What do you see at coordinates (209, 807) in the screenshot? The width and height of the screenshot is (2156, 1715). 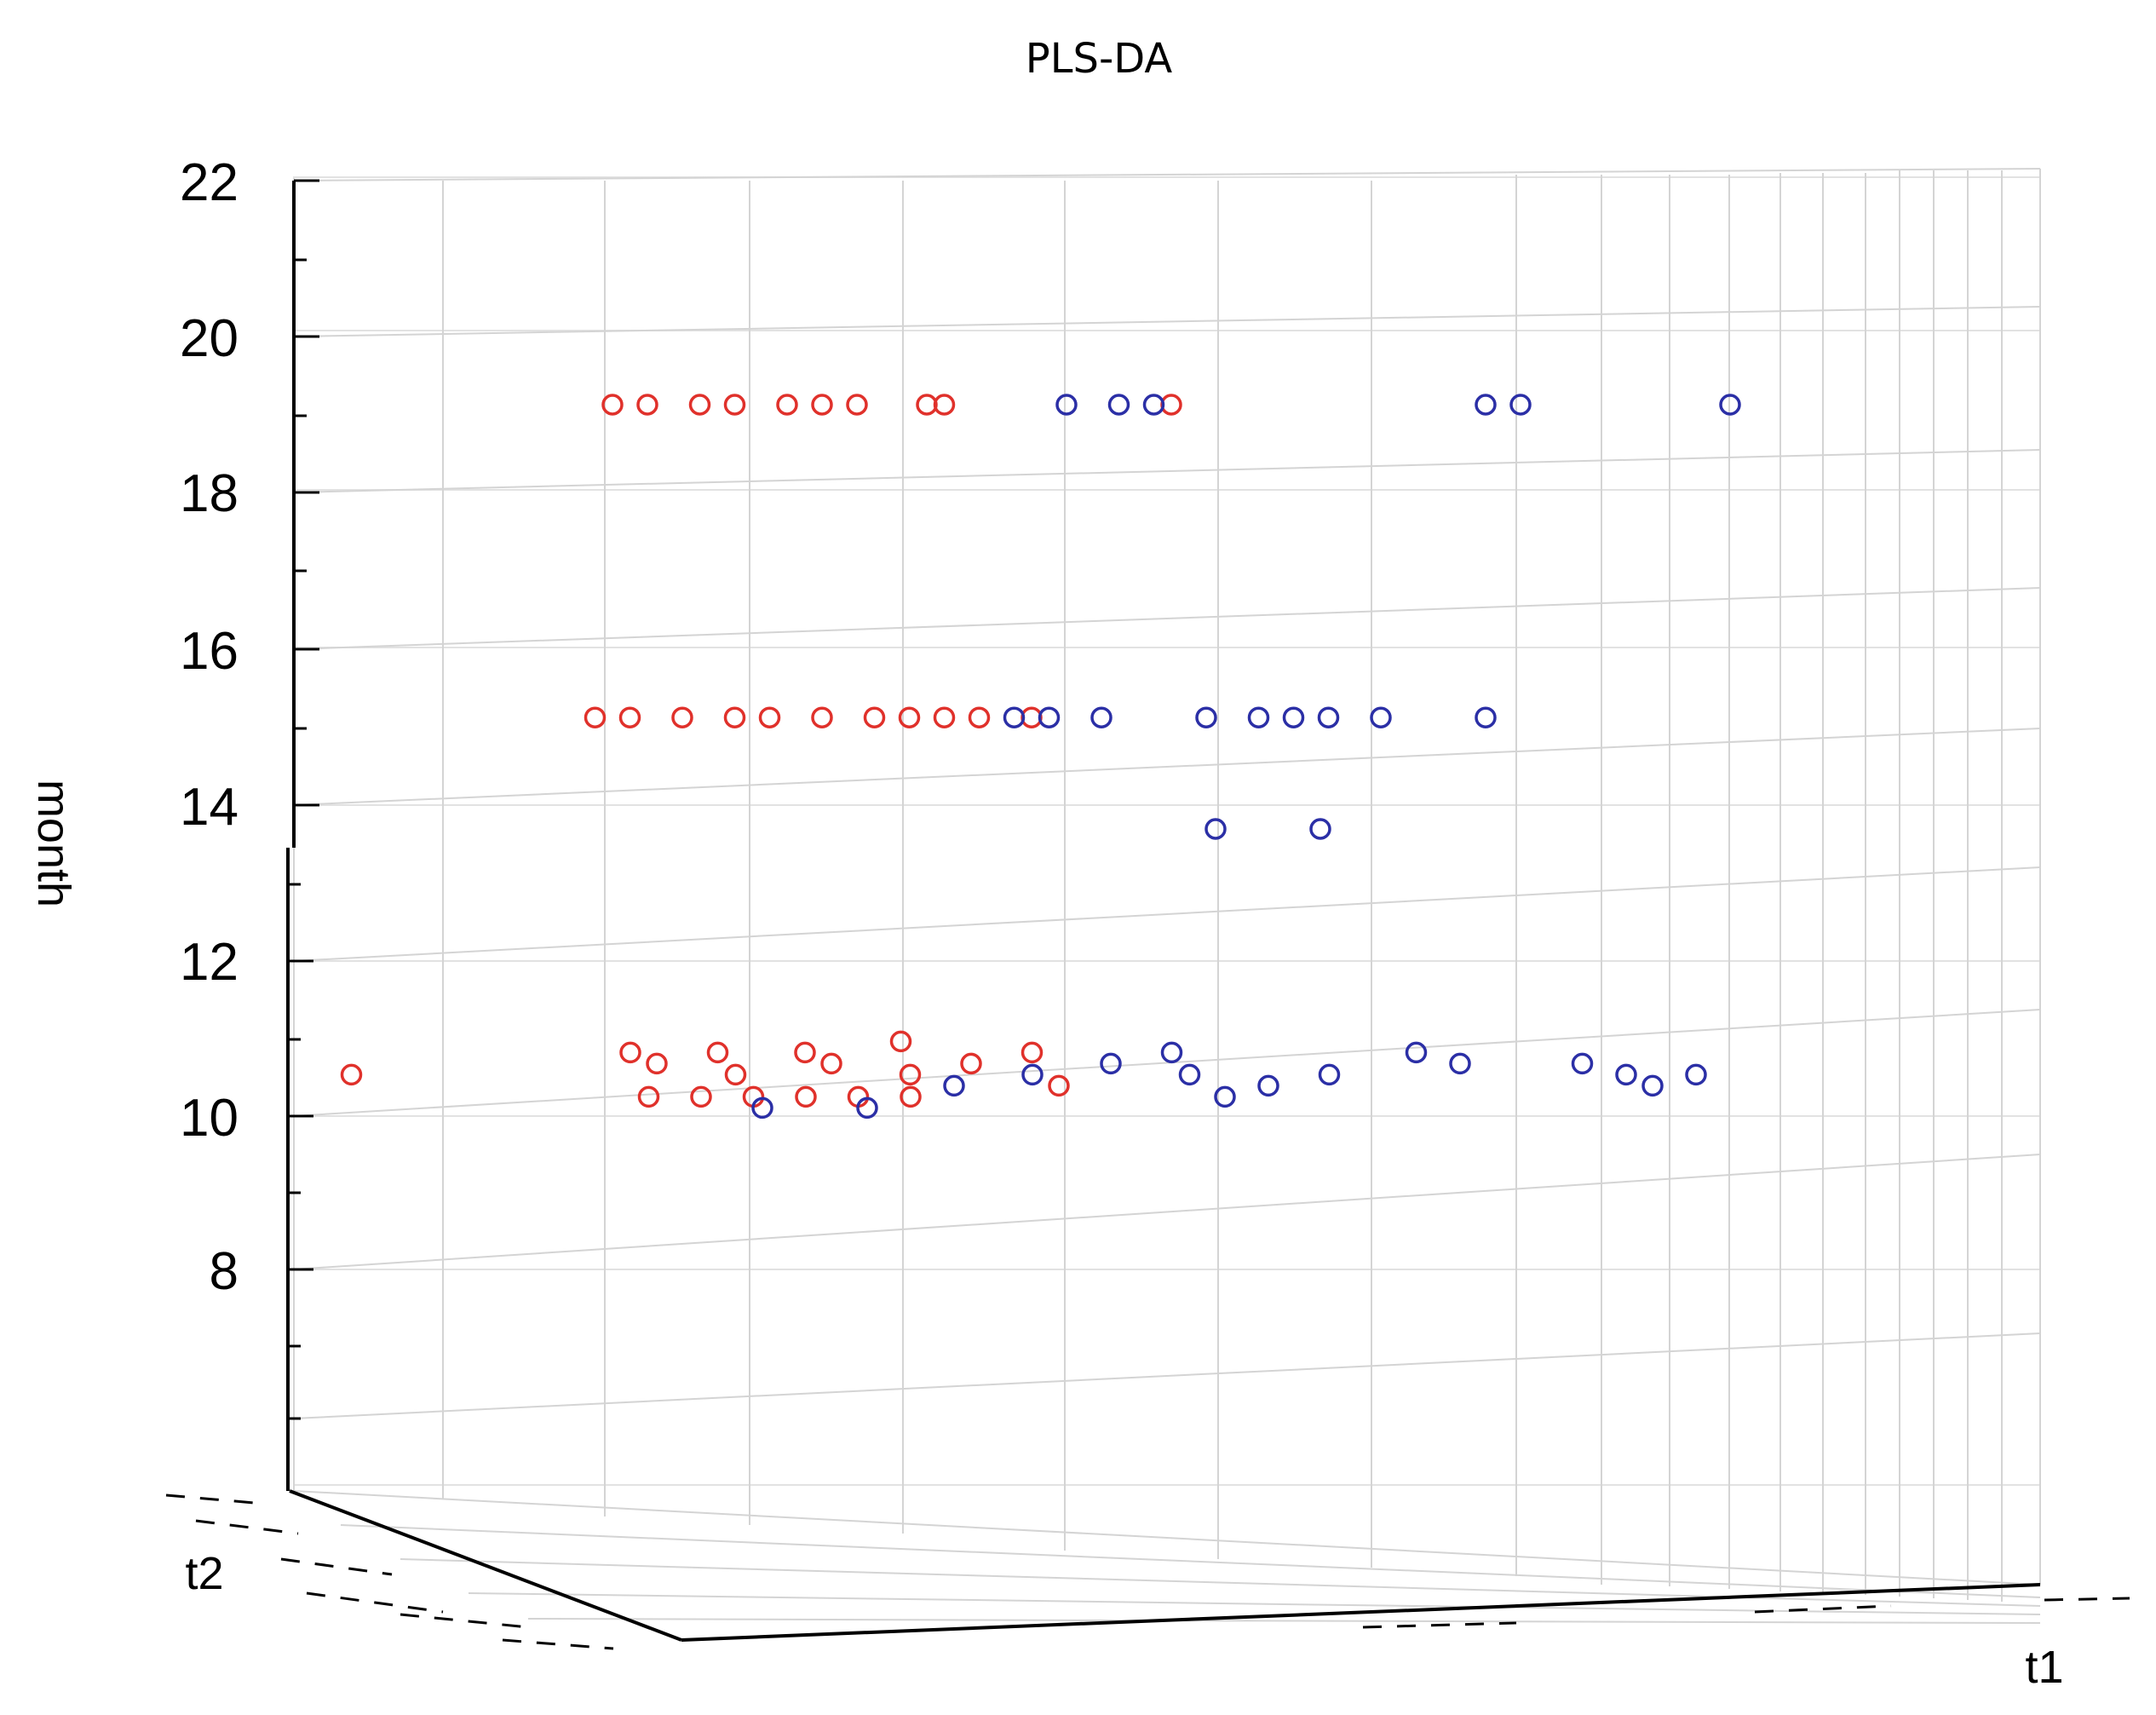 I see `z-tick-label: 14` at bounding box center [209, 807].